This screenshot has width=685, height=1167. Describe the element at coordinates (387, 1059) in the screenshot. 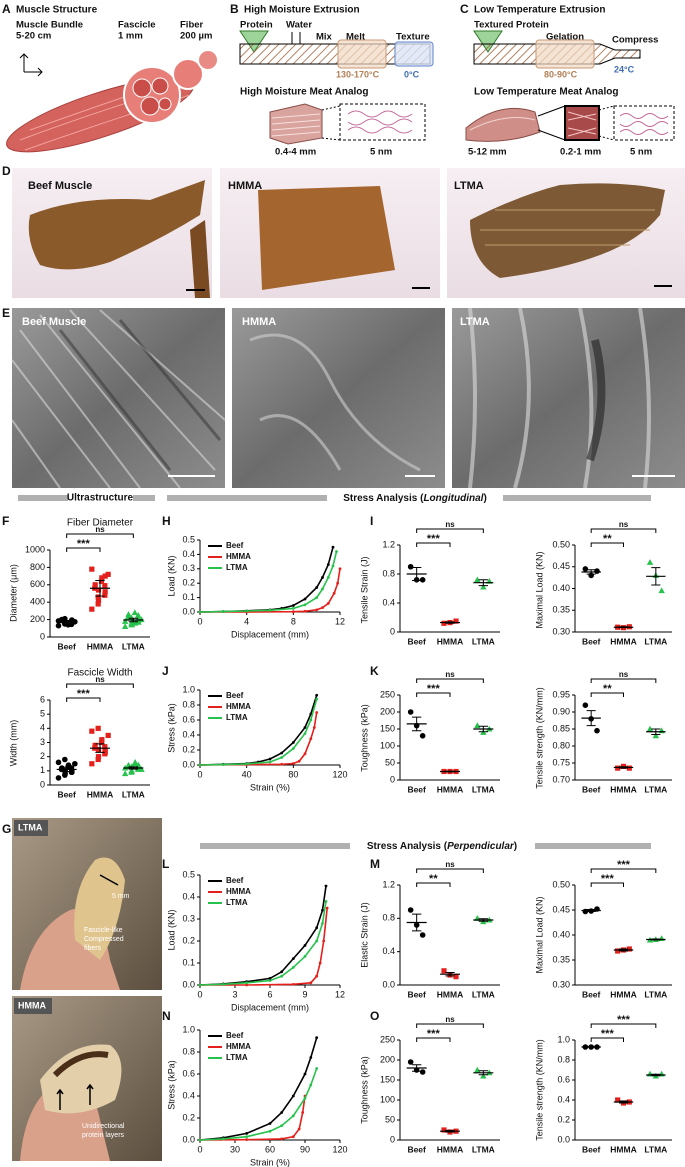

I see `y-tick-label: 200` at that location.